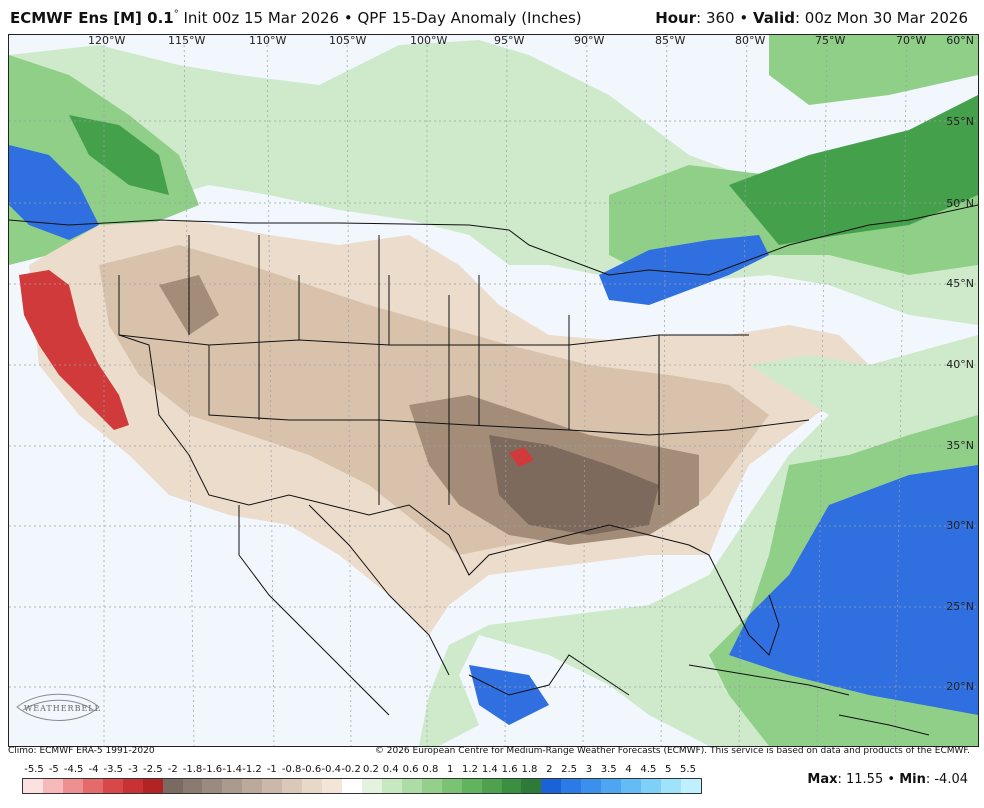 The width and height of the screenshot is (984, 808). What do you see at coordinates (960, 686) in the screenshot?
I see `lat-label-20n: 20°N` at bounding box center [960, 686].